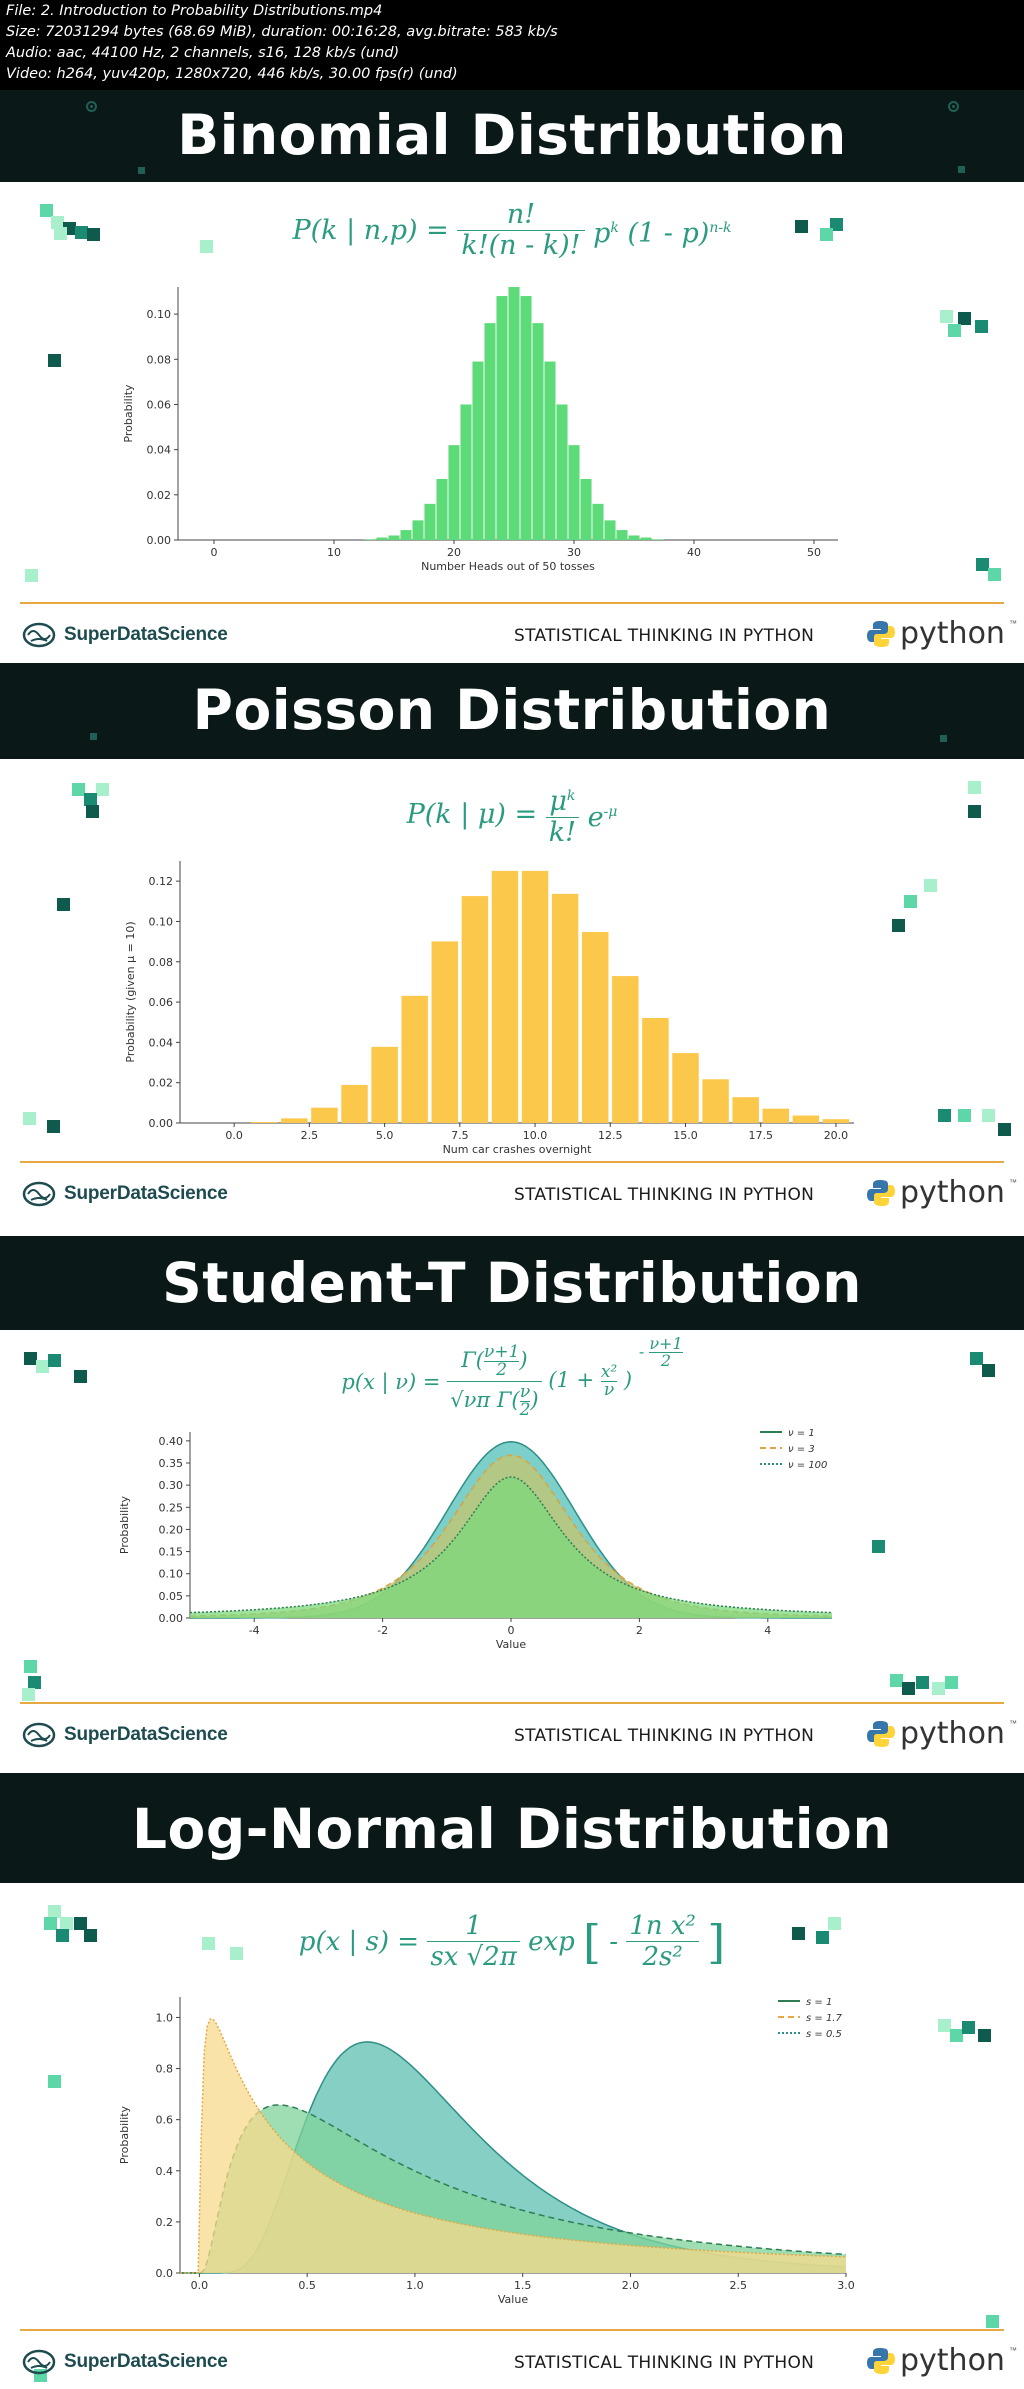 Image resolution: width=1024 pixels, height=2389 pixels. Describe the element at coordinates (666, 1343) in the screenshot. I see `formula-numerator: ν+1` at that location.